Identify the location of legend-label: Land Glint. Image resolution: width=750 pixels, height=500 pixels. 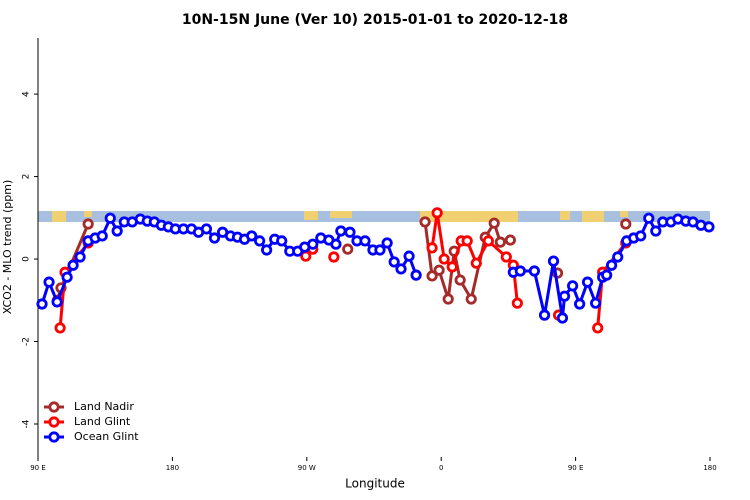
(102, 421).